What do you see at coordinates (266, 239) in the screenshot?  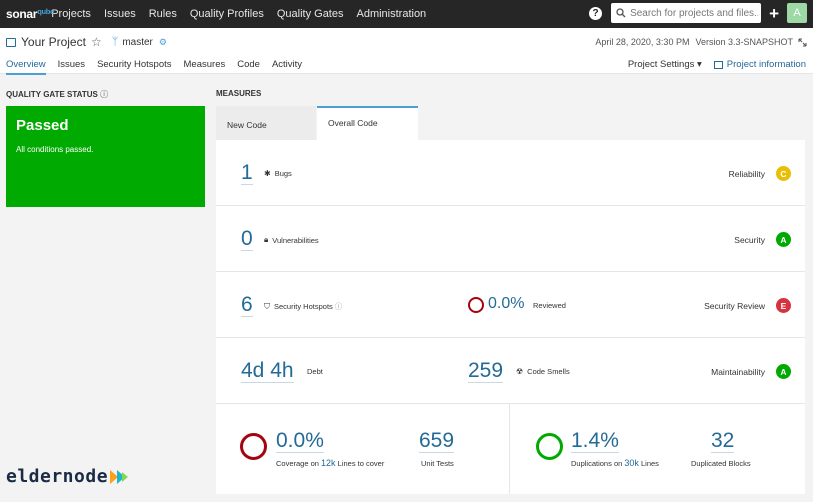 I see `lock-icon: 🔒︎` at bounding box center [266, 239].